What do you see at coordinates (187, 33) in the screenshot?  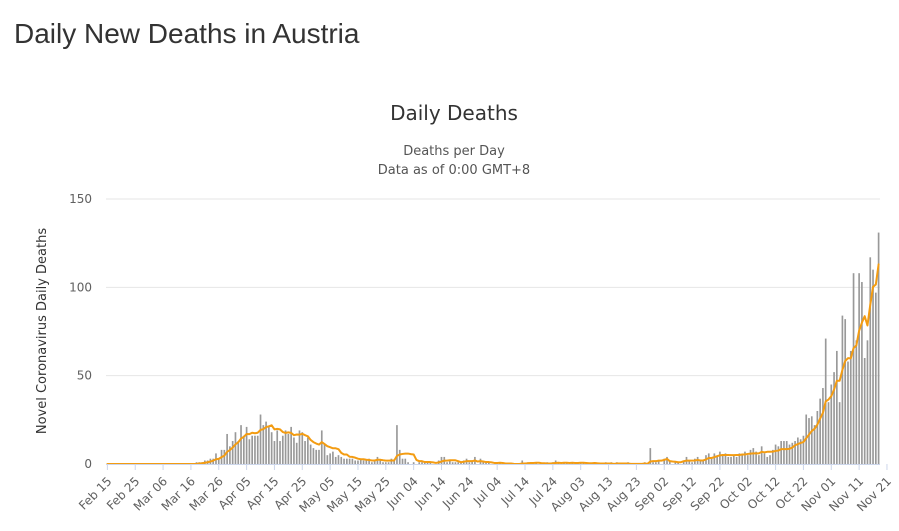 I see `page-heading: Daily New Deaths in Austria` at bounding box center [187, 33].